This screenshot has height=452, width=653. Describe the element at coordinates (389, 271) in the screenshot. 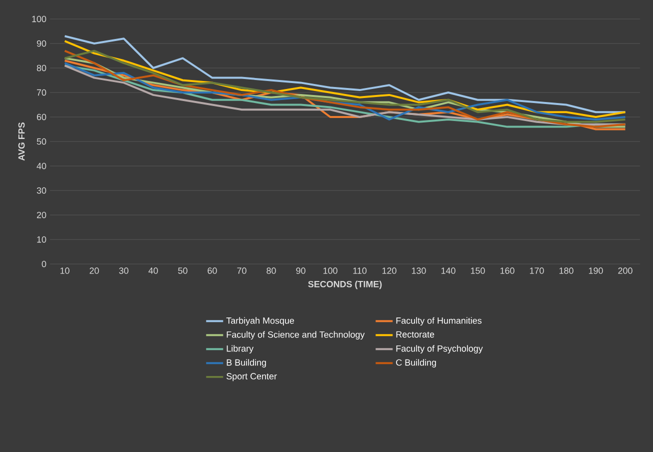

I see `x-tick-label: 120` at that location.